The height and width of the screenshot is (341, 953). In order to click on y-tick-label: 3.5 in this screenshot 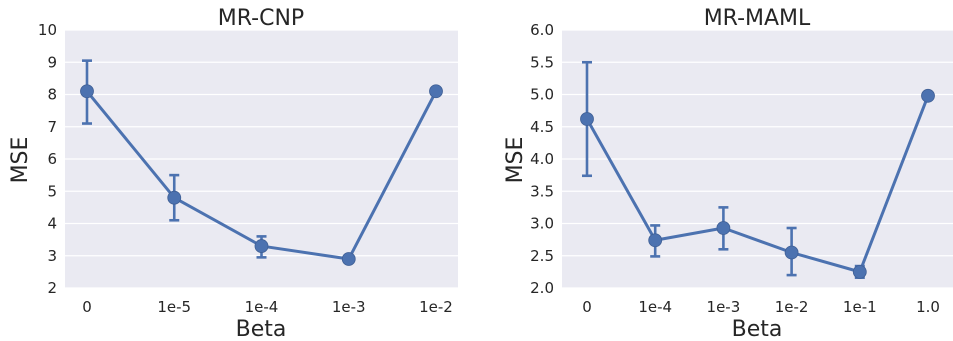, I will do `click(542, 191)`.